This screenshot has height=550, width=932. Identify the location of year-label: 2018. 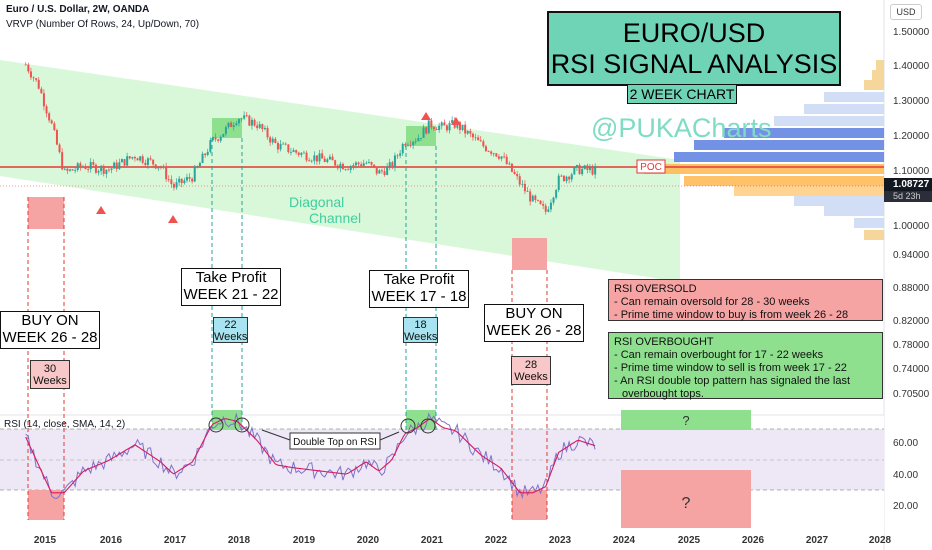
(239, 540).